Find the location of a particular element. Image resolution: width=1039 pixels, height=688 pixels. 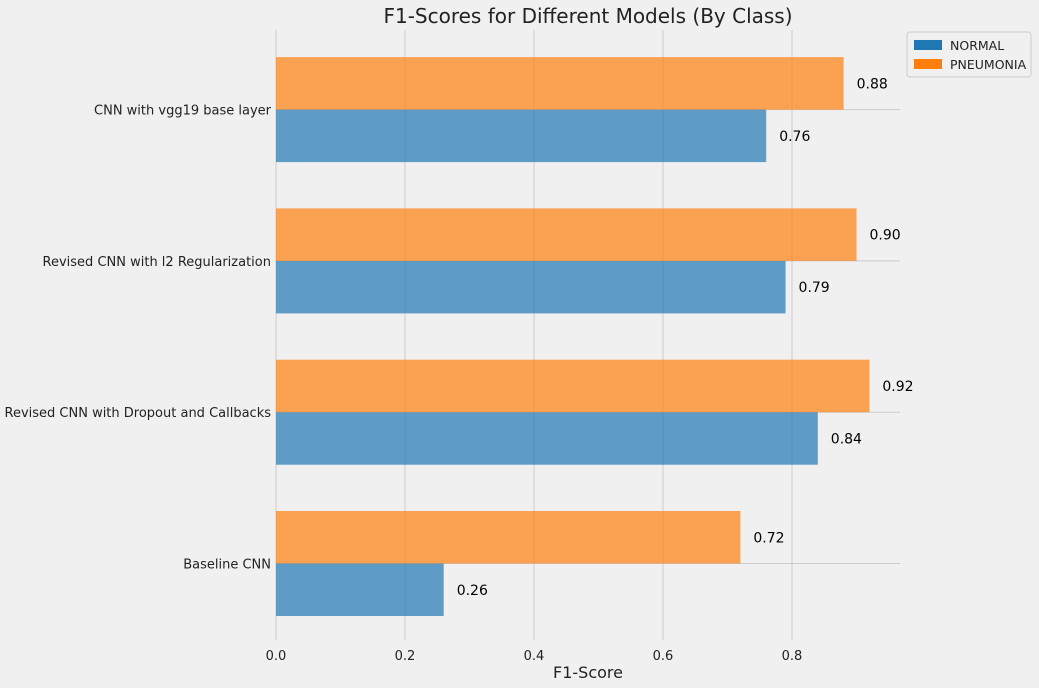

legend-swatch-pneumonia is located at coordinates (928, 64).